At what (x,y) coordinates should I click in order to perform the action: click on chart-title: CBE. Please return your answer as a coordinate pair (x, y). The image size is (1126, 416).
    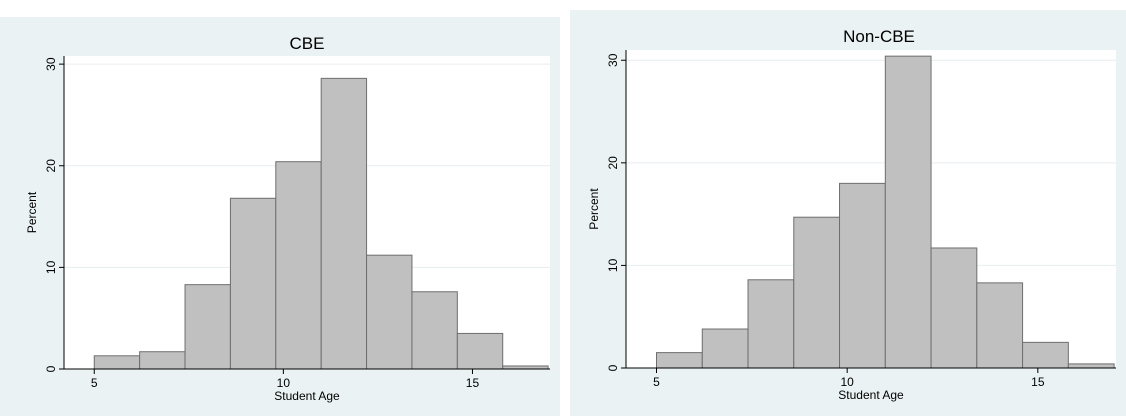
    Looking at the image, I should click on (307, 43).